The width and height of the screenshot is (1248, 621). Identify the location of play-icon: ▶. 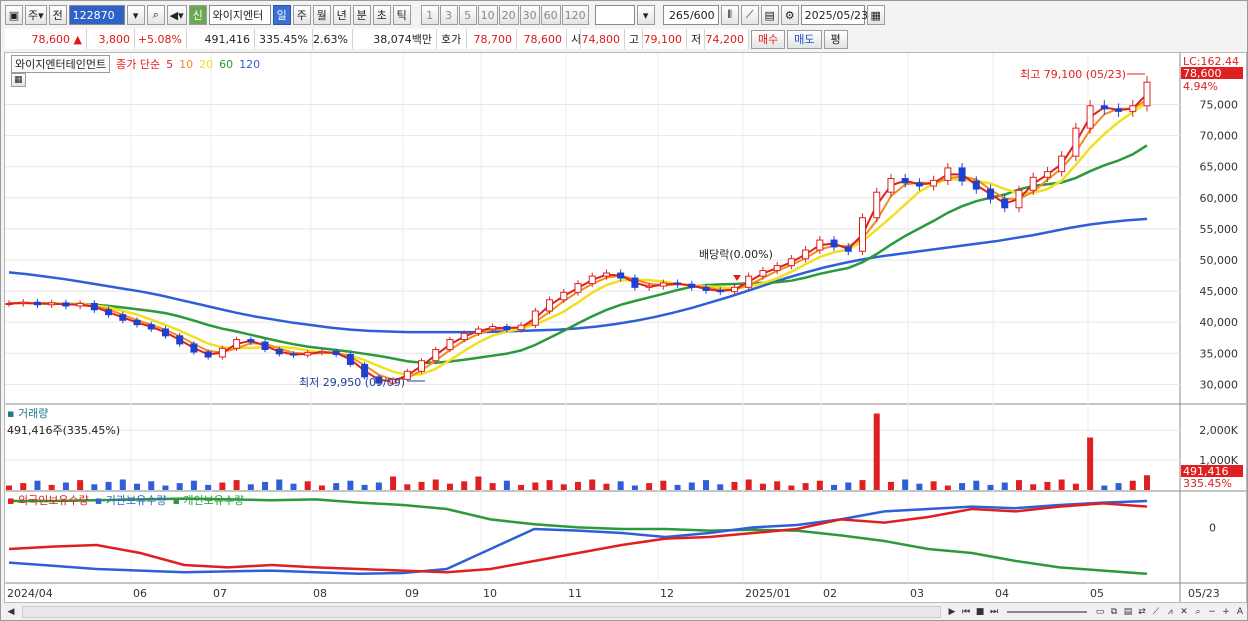
(952, 611).